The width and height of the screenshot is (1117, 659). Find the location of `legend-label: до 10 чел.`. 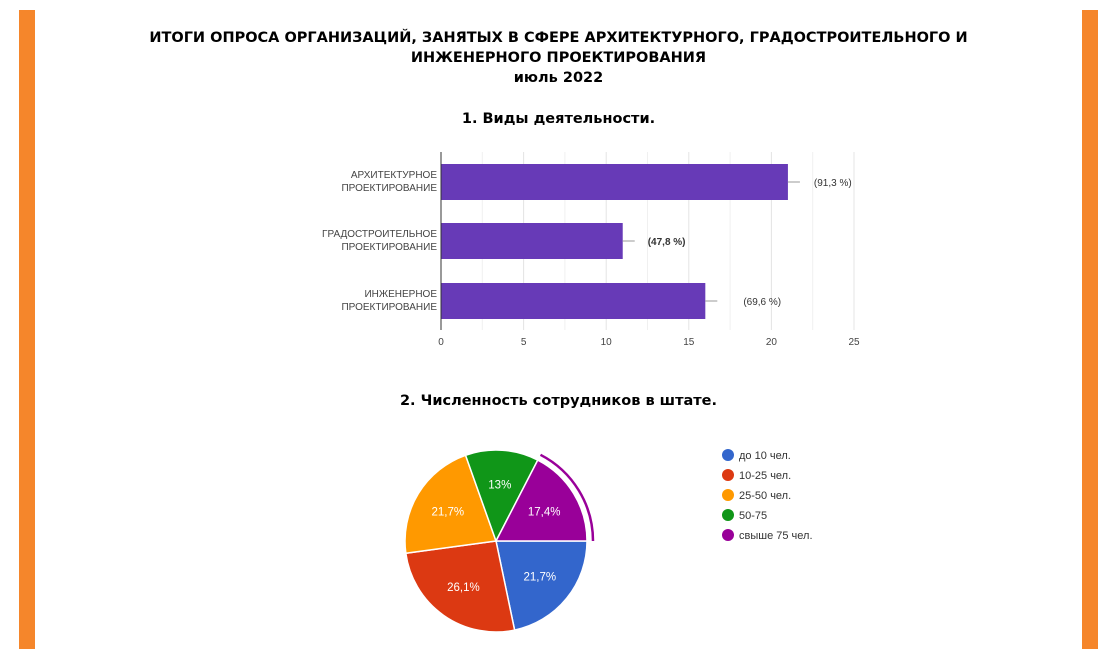

legend-label: до 10 чел. is located at coordinates (765, 456).